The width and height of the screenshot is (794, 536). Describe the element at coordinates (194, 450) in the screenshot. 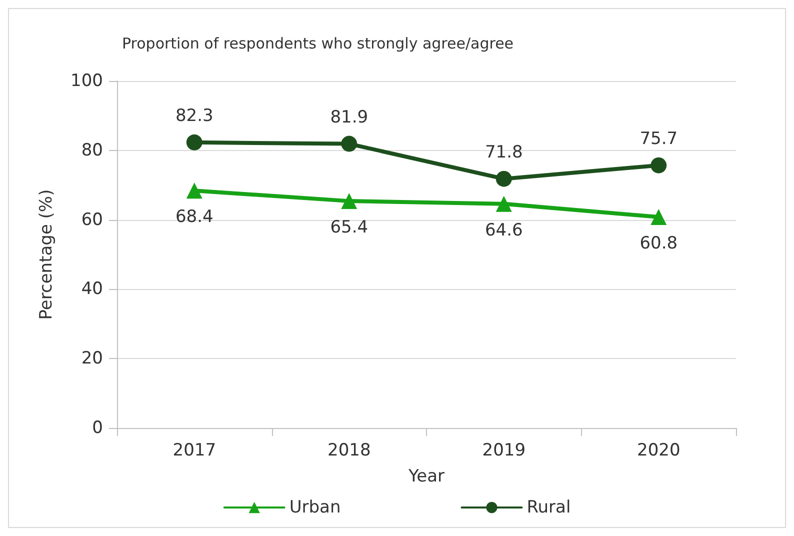

I see `x-tick-label: 2017` at that location.